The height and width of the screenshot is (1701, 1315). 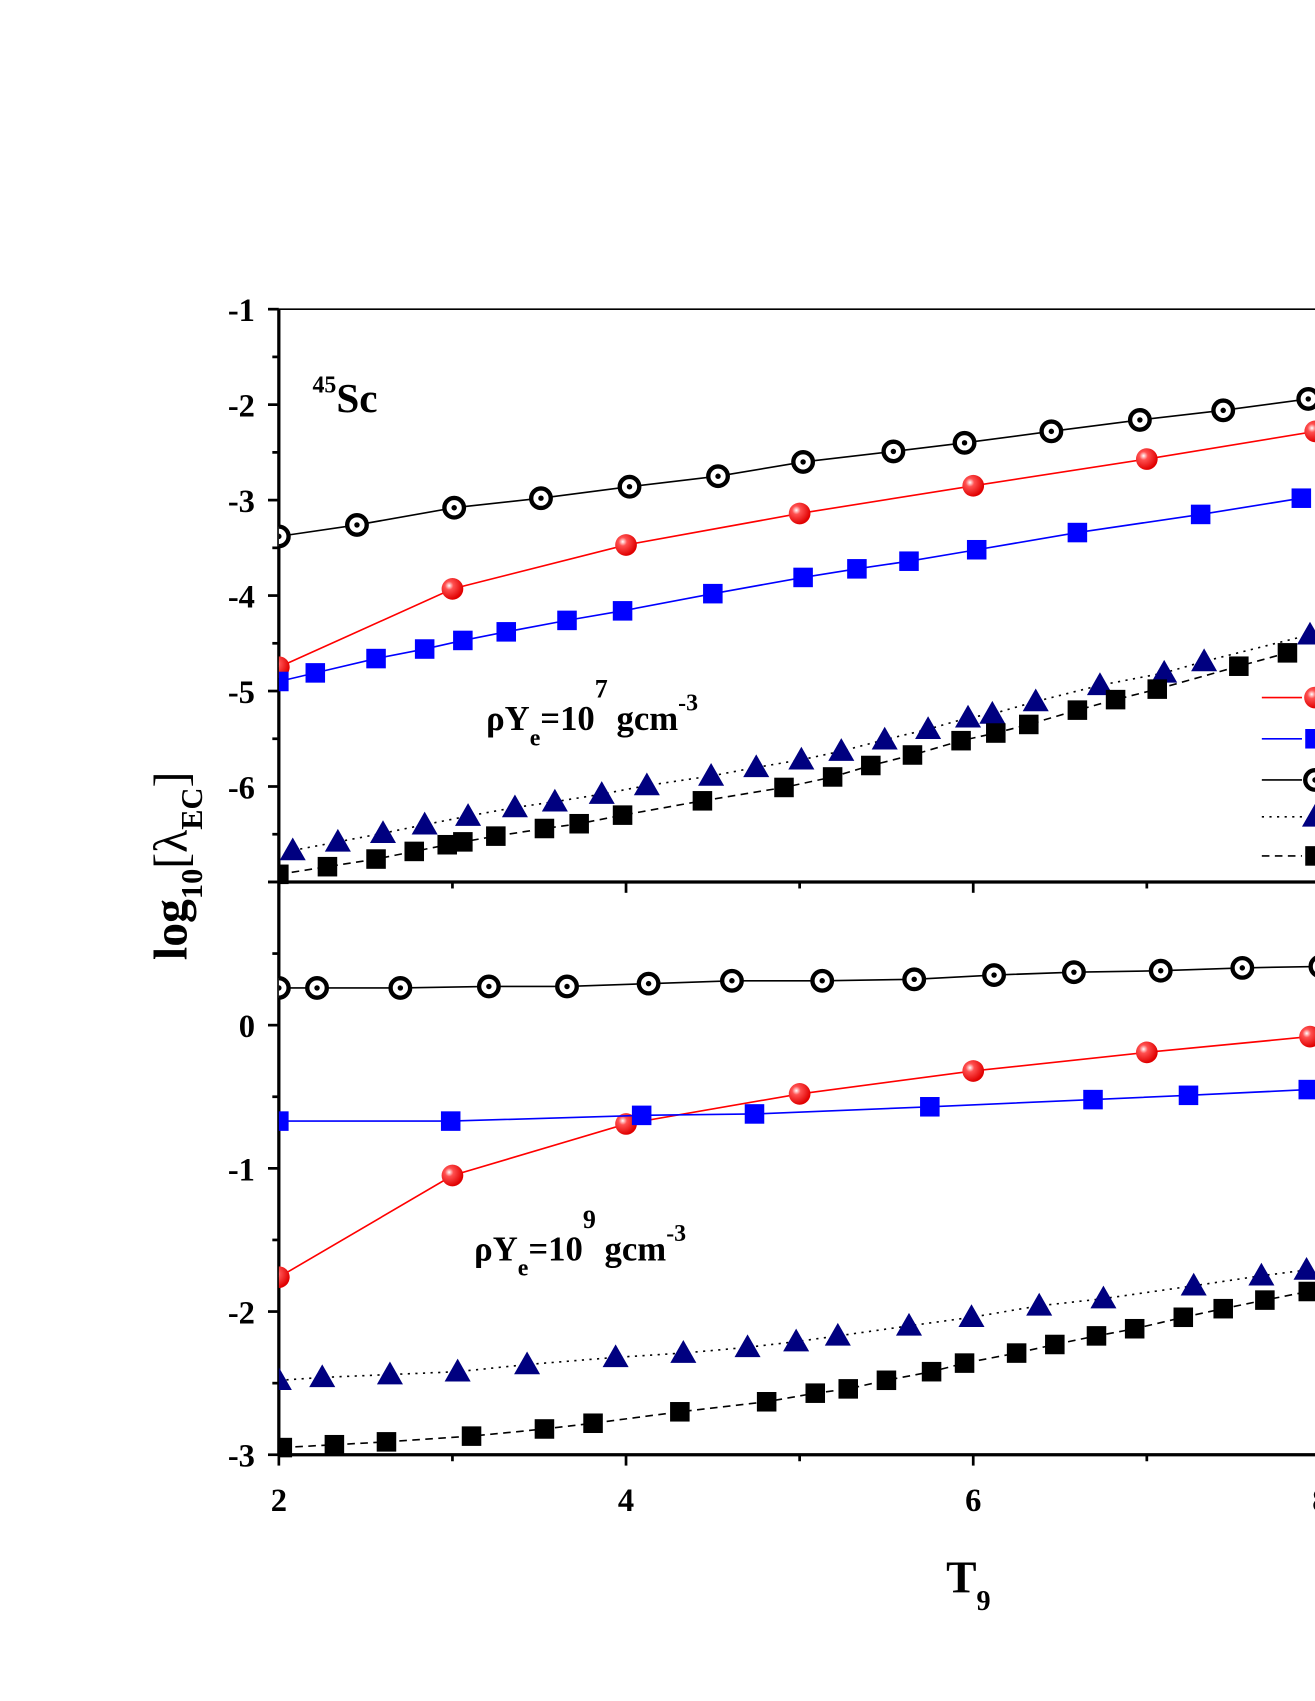 What do you see at coordinates (177, 866) in the screenshot?
I see `y-axis-label: log10[λEC]` at bounding box center [177, 866].